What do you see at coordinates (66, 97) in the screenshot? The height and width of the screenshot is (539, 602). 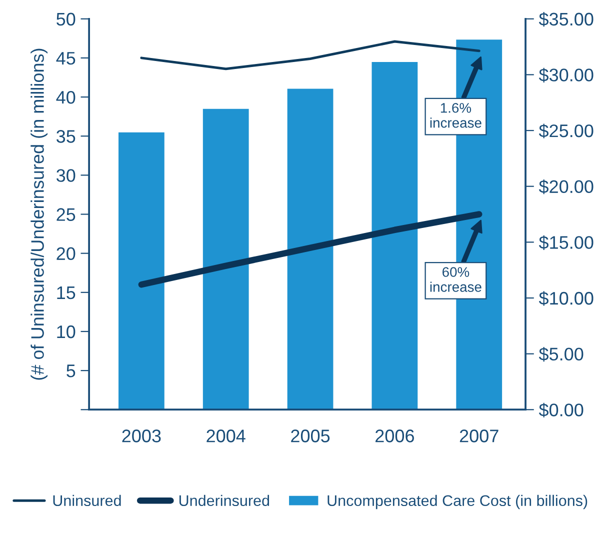 I see `y-tick-label: 40` at bounding box center [66, 97].